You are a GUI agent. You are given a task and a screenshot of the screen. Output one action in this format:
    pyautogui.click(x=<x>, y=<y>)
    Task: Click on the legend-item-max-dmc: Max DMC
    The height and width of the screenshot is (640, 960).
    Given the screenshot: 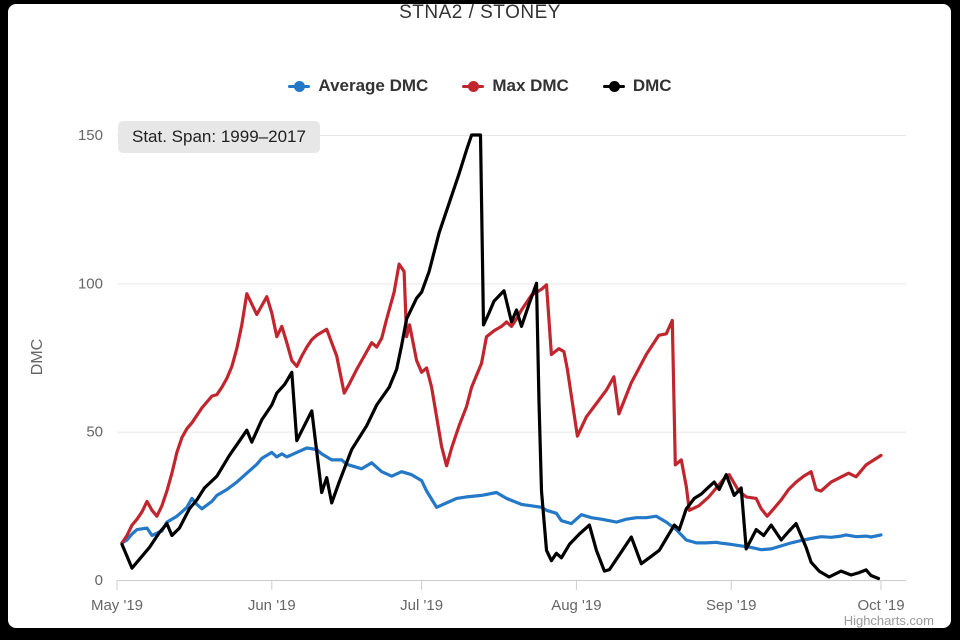 What is the action you would take?
    pyautogui.click(x=515, y=86)
    